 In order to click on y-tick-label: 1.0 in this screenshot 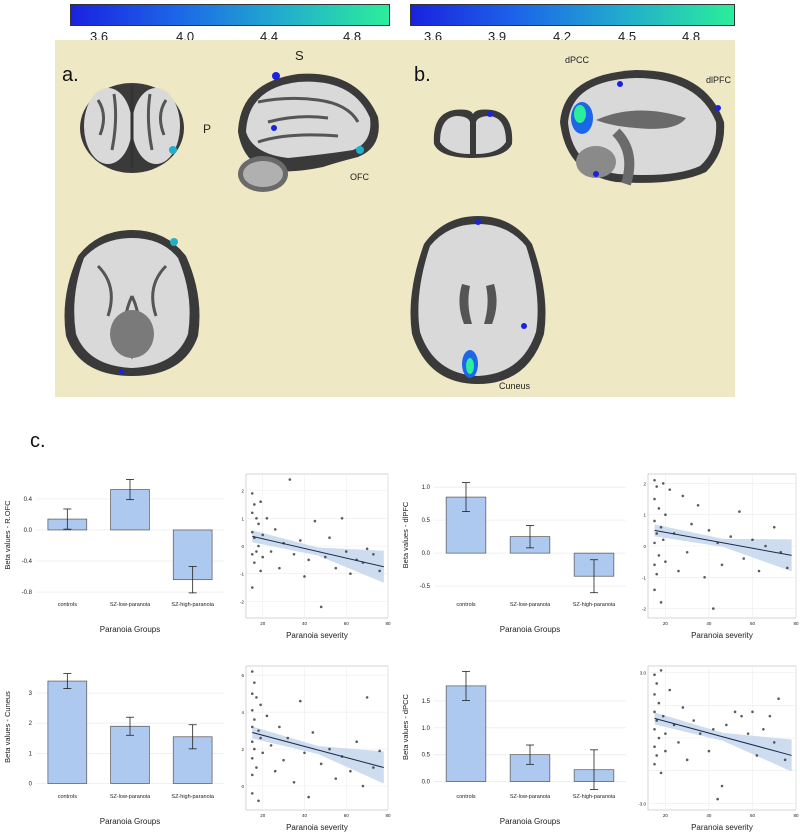, I will do `click(426, 729)`.